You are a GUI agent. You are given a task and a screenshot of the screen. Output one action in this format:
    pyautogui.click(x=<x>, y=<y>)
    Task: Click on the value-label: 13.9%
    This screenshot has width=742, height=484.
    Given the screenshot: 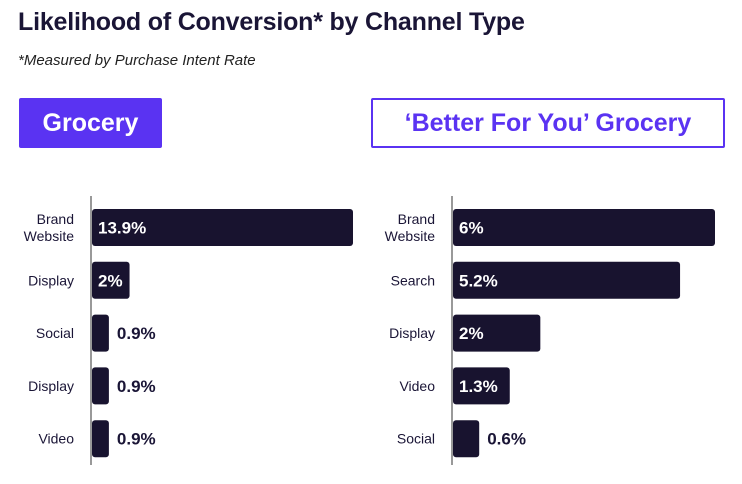 What is the action you would take?
    pyautogui.click(x=122, y=228)
    